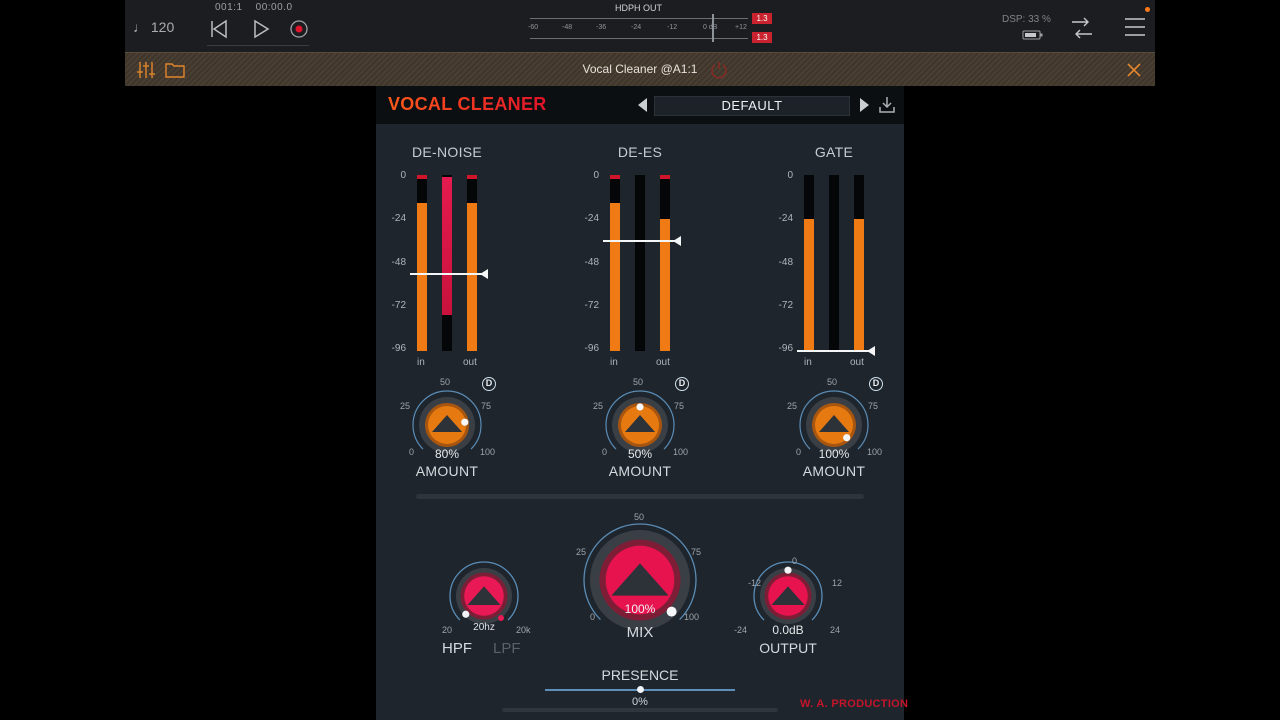  What do you see at coordinates (501, 618) in the screenshot?
I see `lpf-indicator` at bounding box center [501, 618].